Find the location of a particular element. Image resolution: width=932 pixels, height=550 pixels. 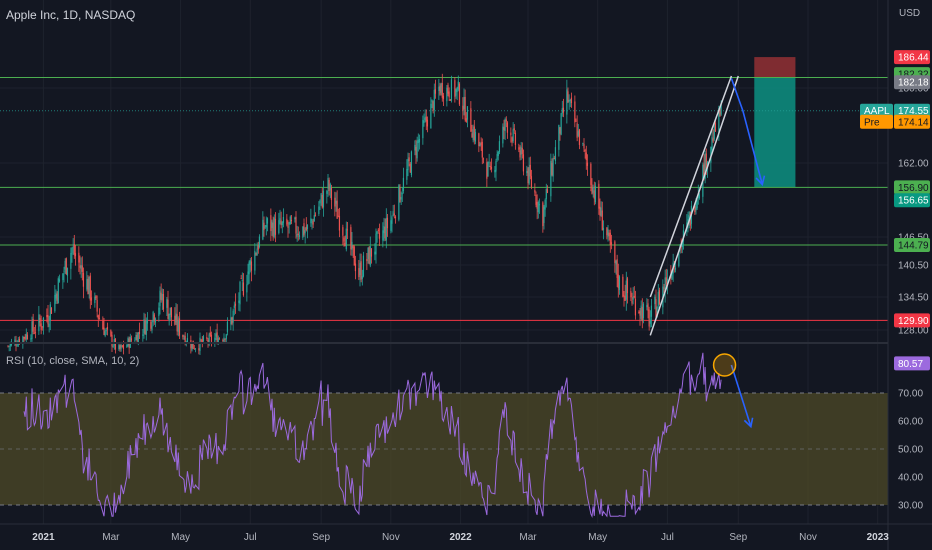

rsi-title: RSI (10, close, SMA, 10, 2) is located at coordinates (73, 361).